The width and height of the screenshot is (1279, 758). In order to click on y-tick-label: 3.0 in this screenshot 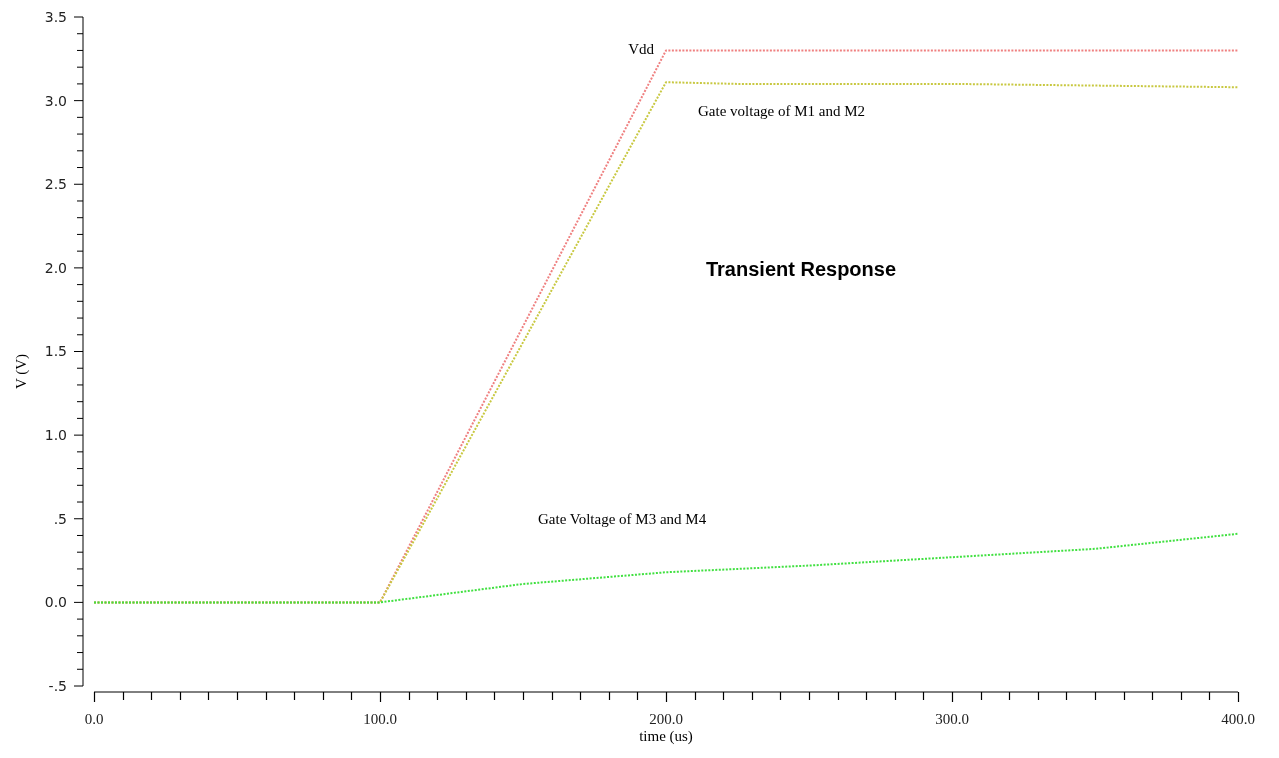, I will do `click(55, 100)`.